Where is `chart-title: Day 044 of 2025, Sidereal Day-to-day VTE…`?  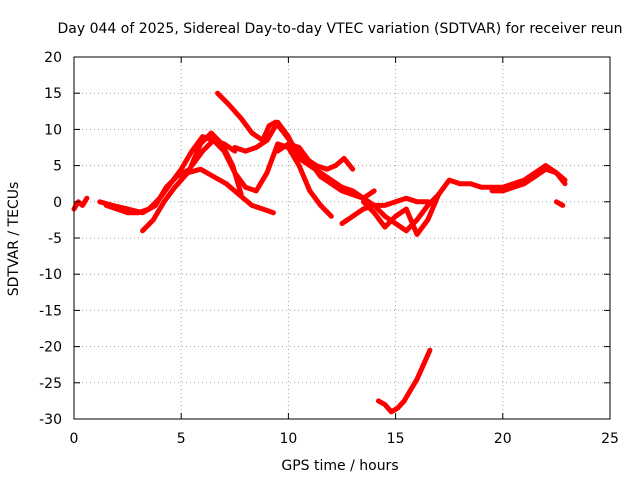 chart-title: Day 044 of 2025, Sidereal Day-to-day VTE… is located at coordinates (339, 29).